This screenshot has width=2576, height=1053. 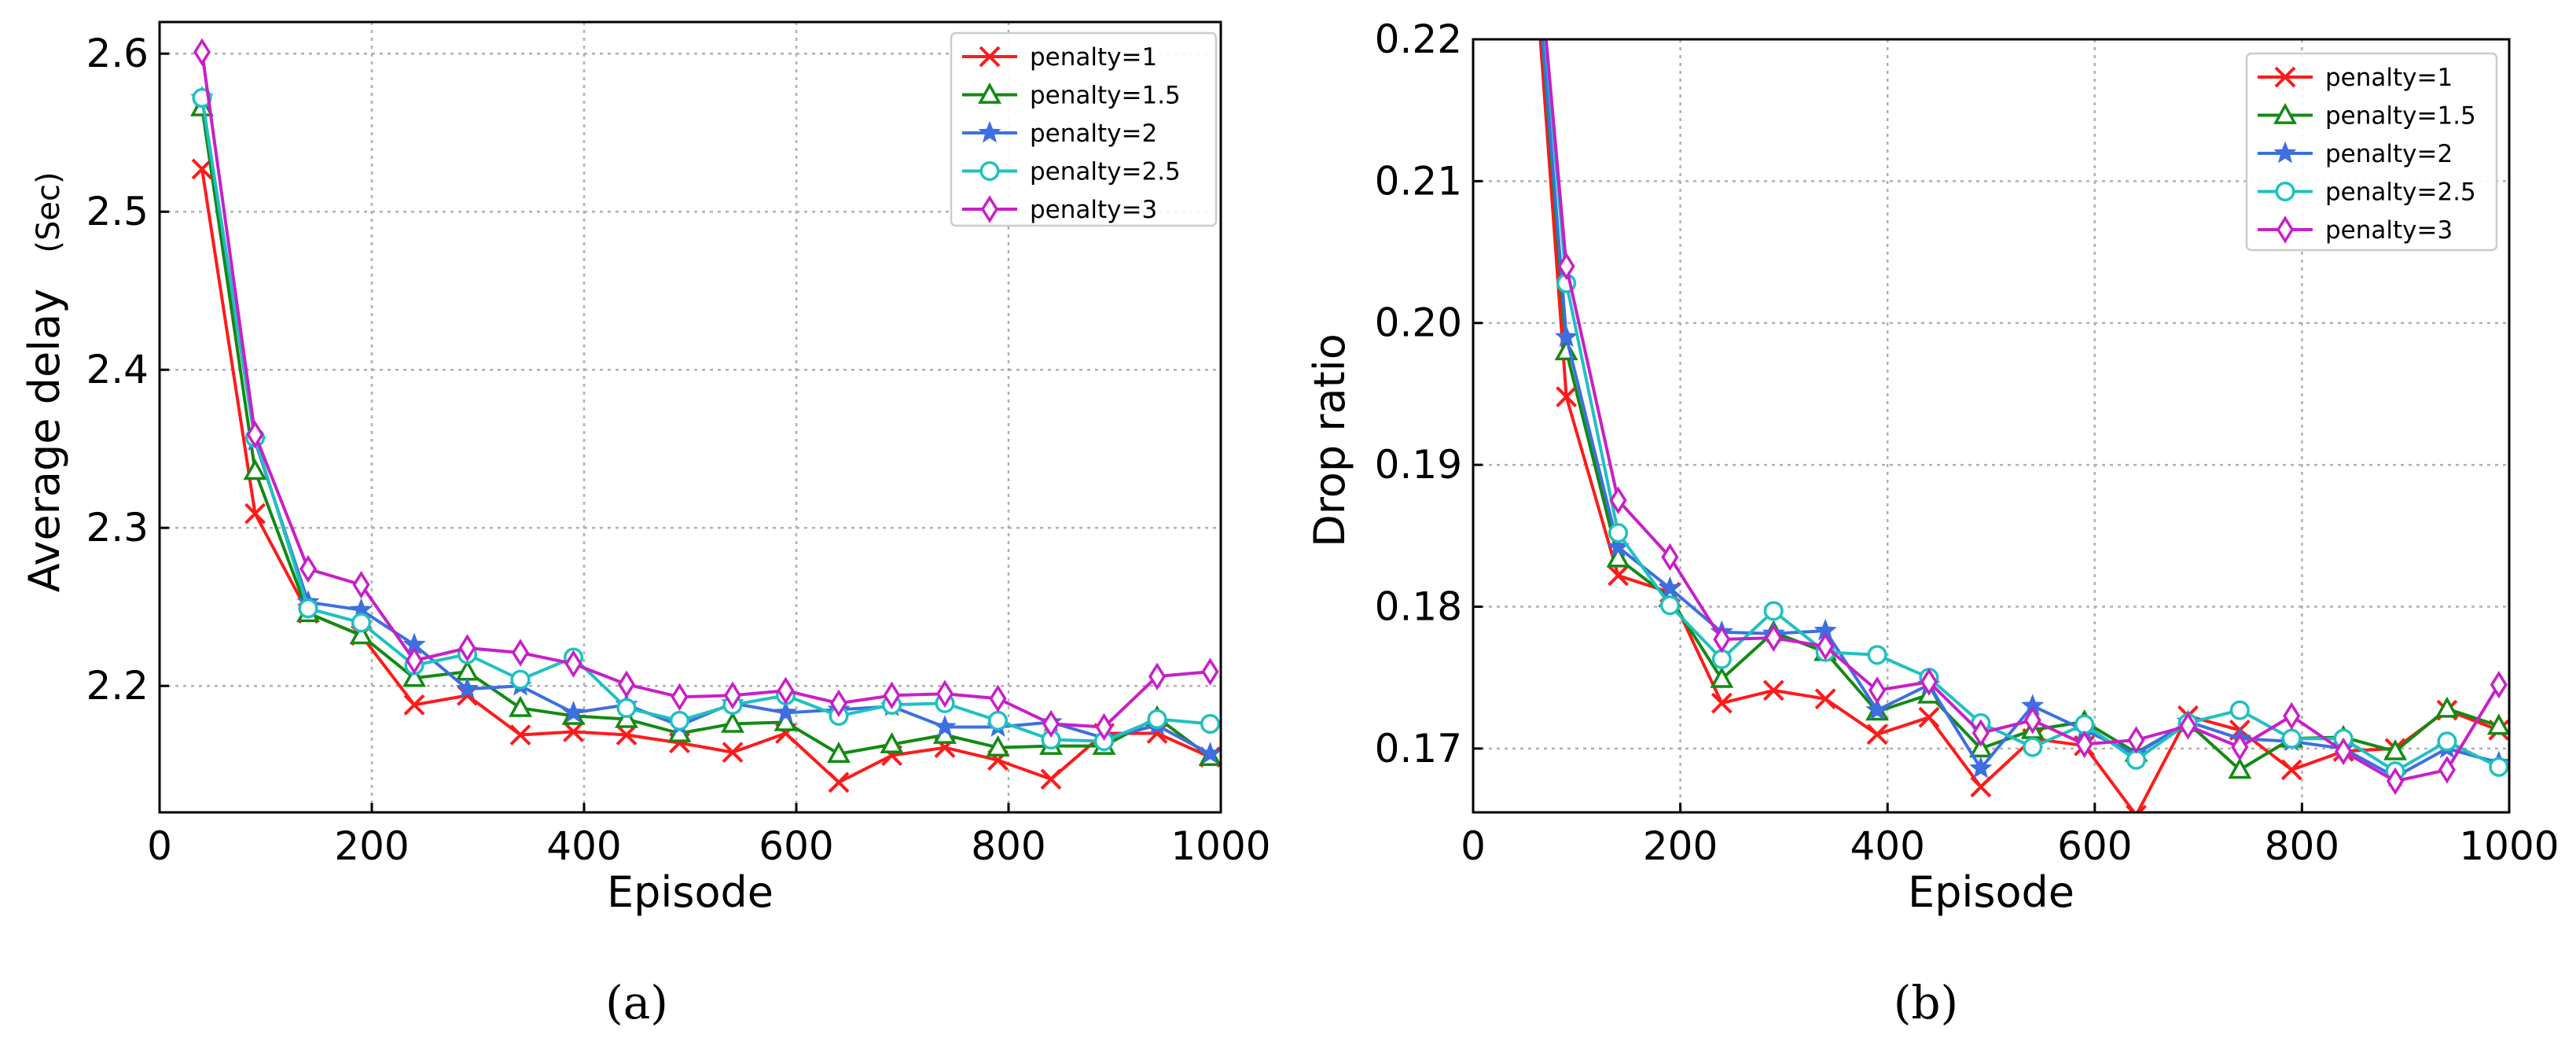 What do you see at coordinates (636, 1003) in the screenshot?
I see `panel-caption: (a)` at bounding box center [636, 1003].